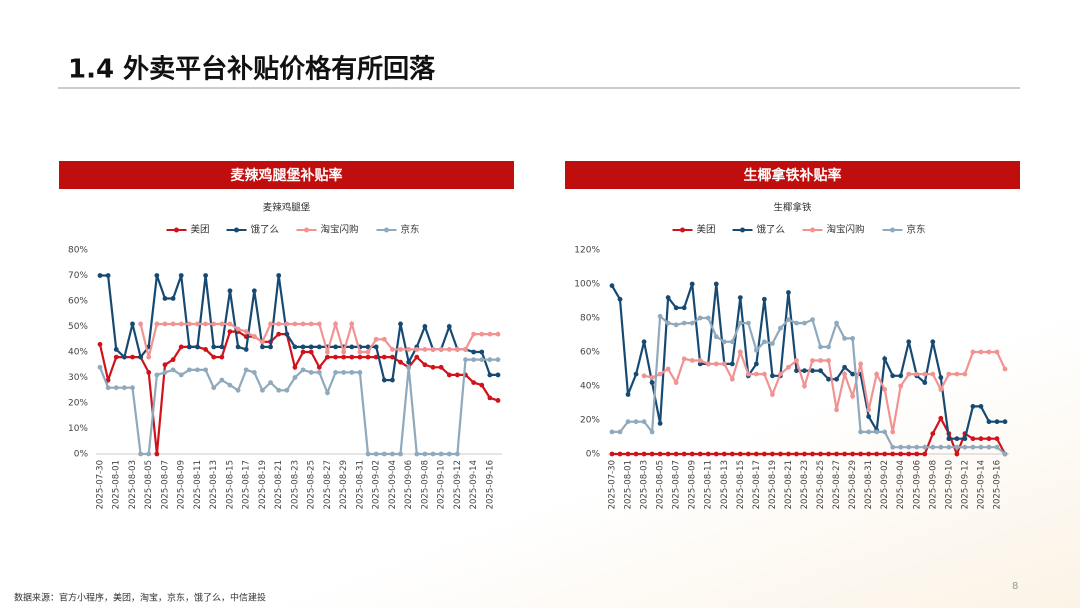 This screenshot has width=1080, height=608. I want to click on y-tick-label: 70%, so click(78, 276).